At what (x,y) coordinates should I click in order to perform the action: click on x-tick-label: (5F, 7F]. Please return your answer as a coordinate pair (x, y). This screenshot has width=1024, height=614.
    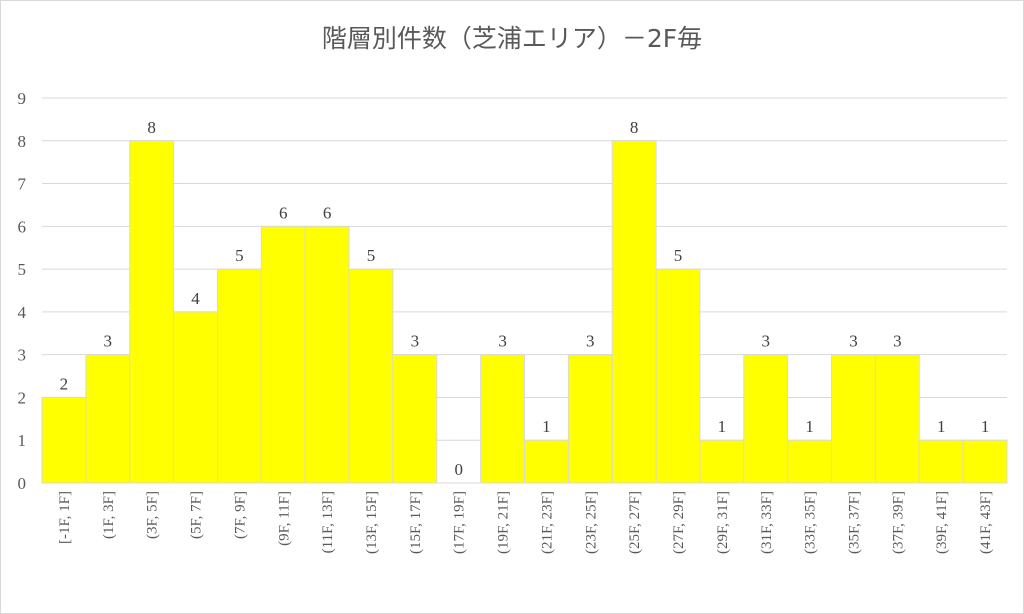
    Looking at the image, I should click on (197, 515).